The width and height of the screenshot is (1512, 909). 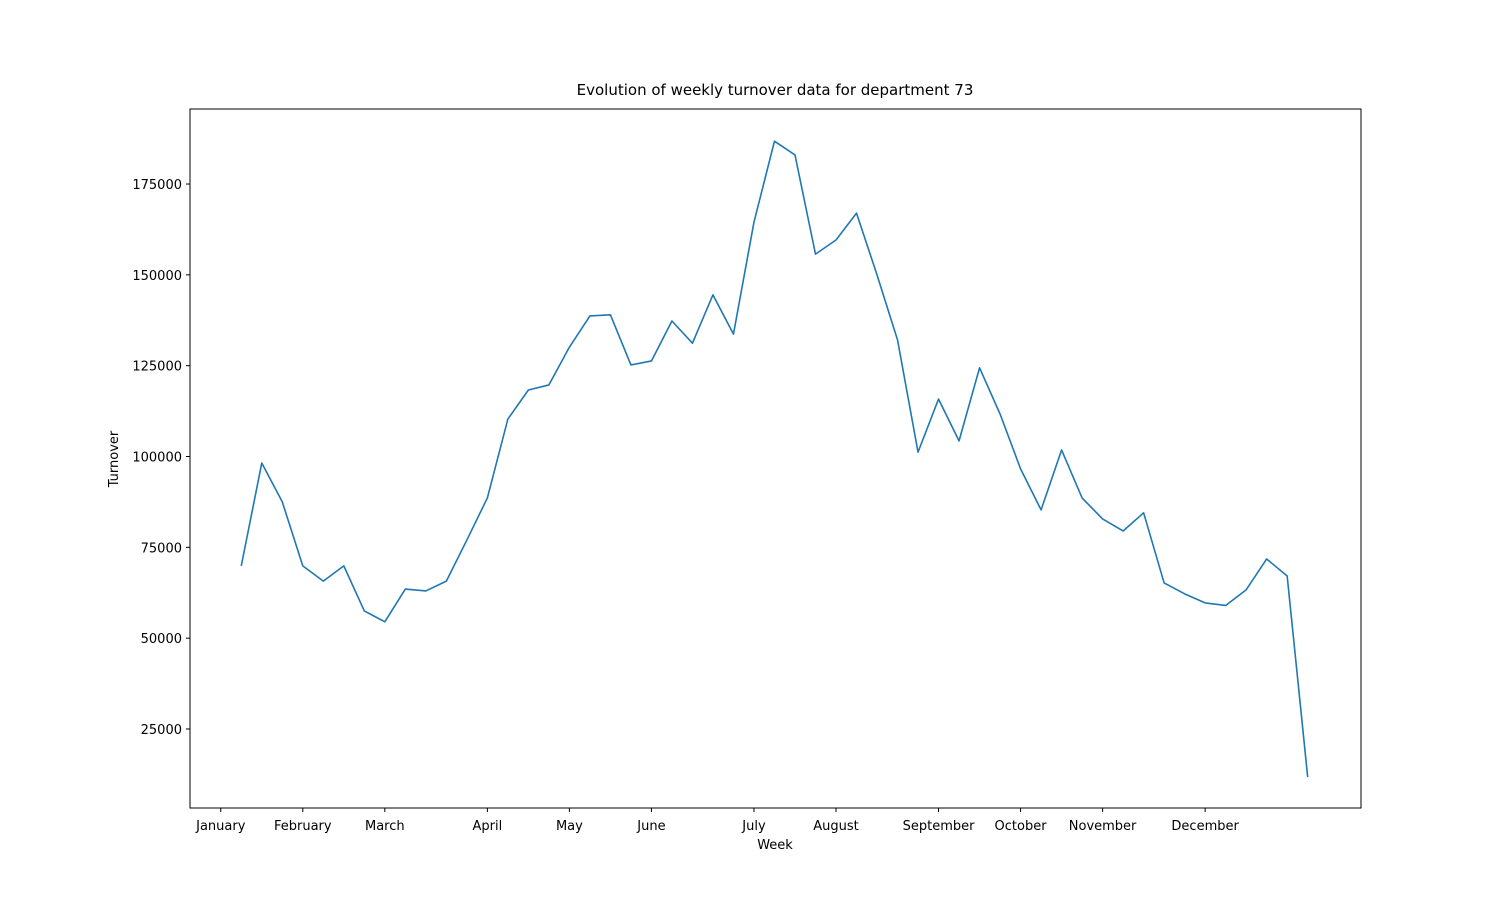 What do you see at coordinates (157, 367) in the screenshot?
I see `y-tick-label: 125000` at bounding box center [157, 367].